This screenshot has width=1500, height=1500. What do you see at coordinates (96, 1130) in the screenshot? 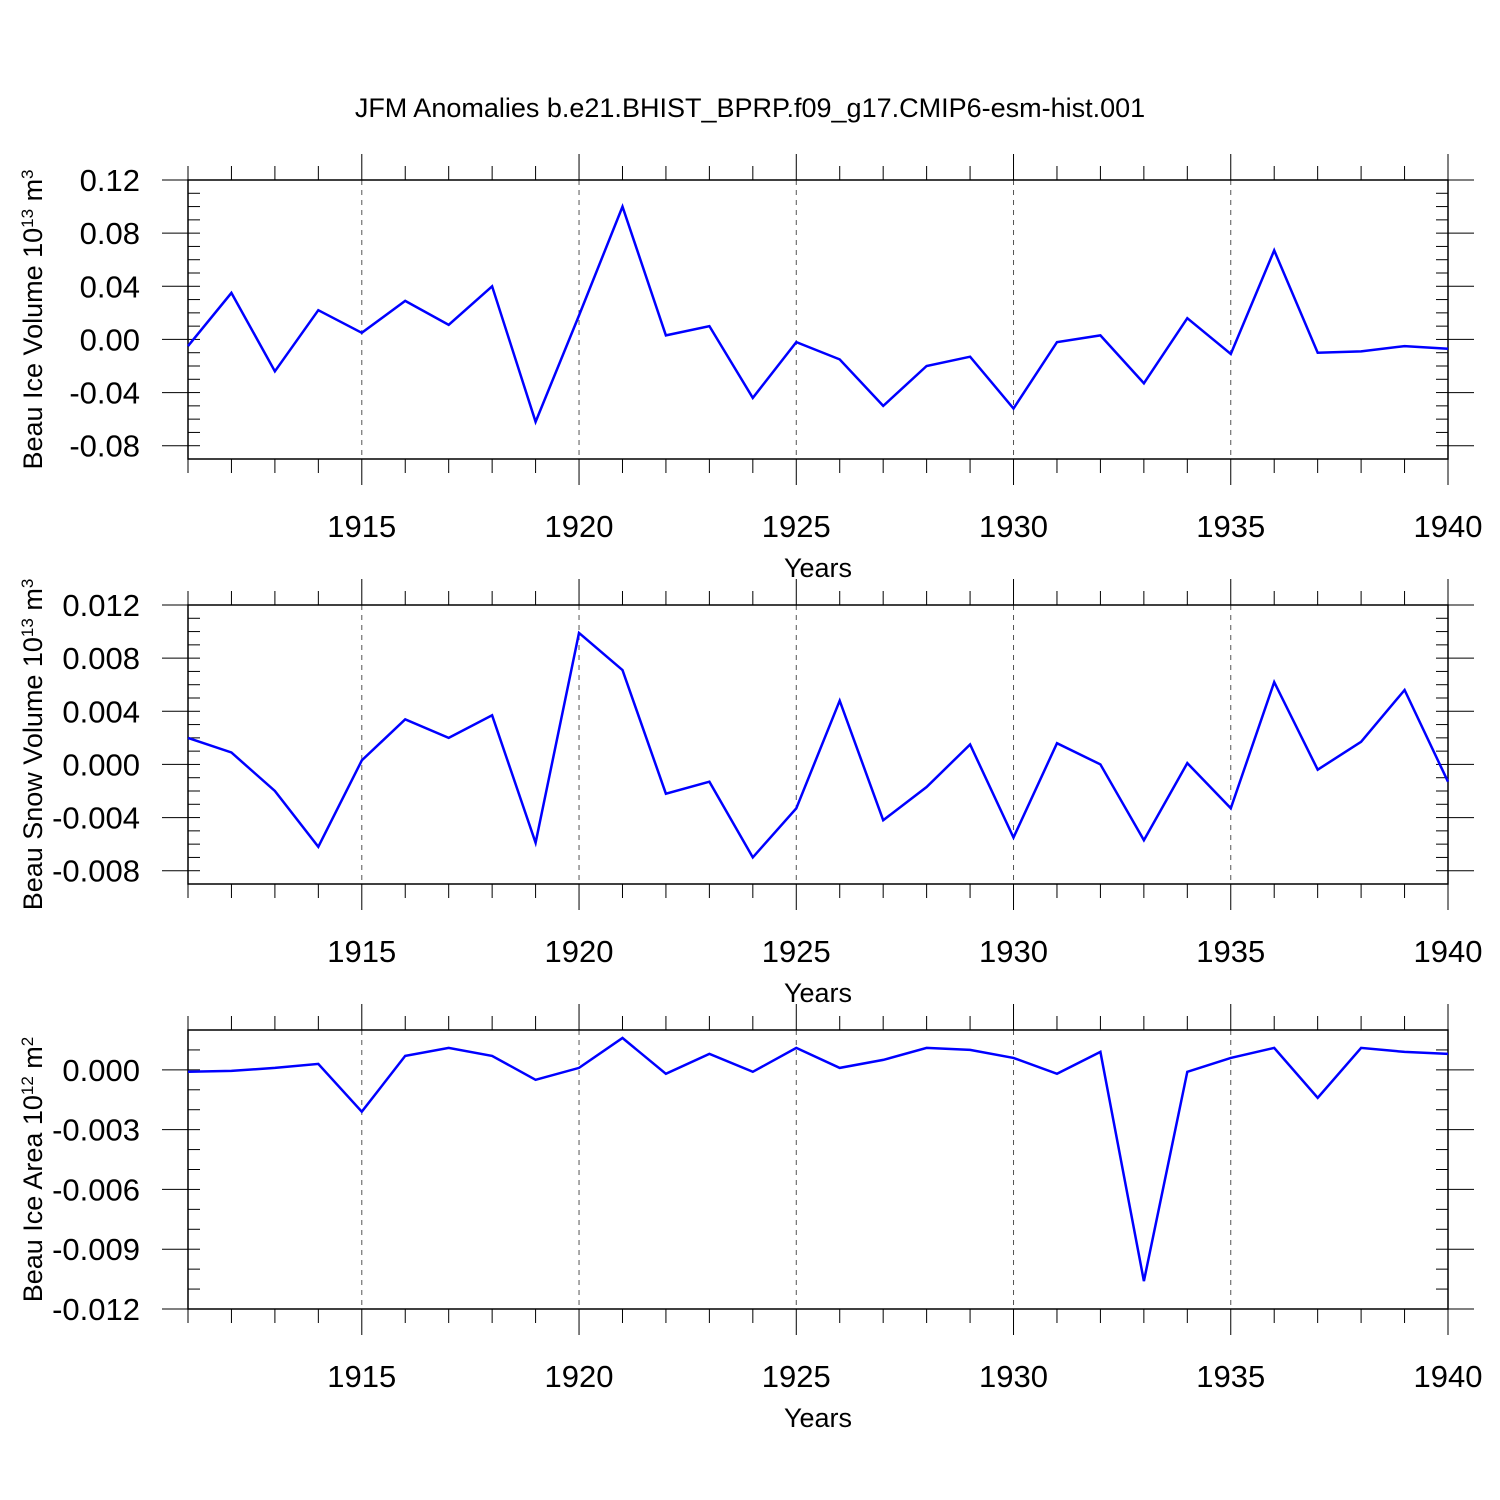
I see `y-tick-label: -0.003` at bounding box center [96, 1130].